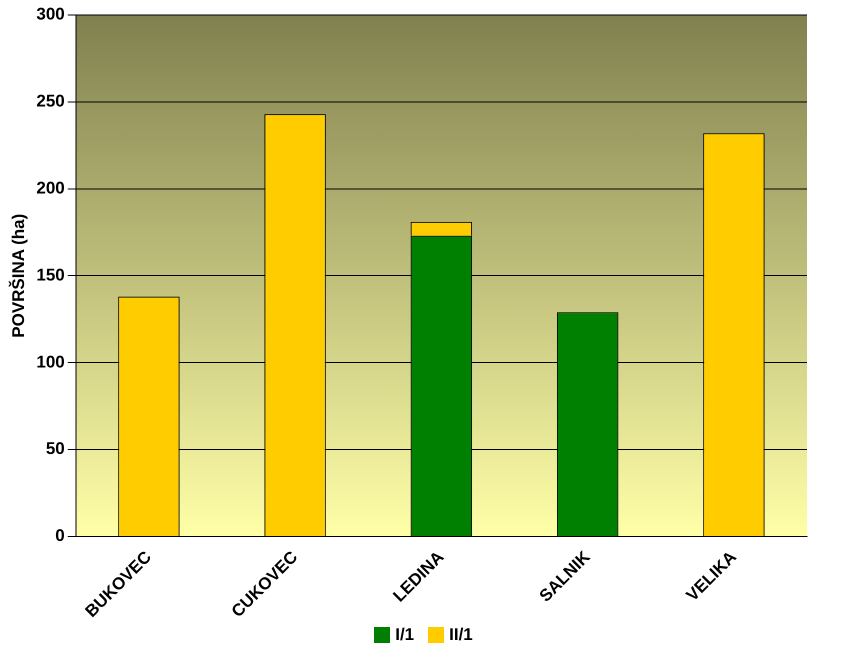 The height and width of the screenshot is (663, 847). Describe the element at coordinates (50, 362) in the screenshot. I see `y-tick-label: 100` at that location.